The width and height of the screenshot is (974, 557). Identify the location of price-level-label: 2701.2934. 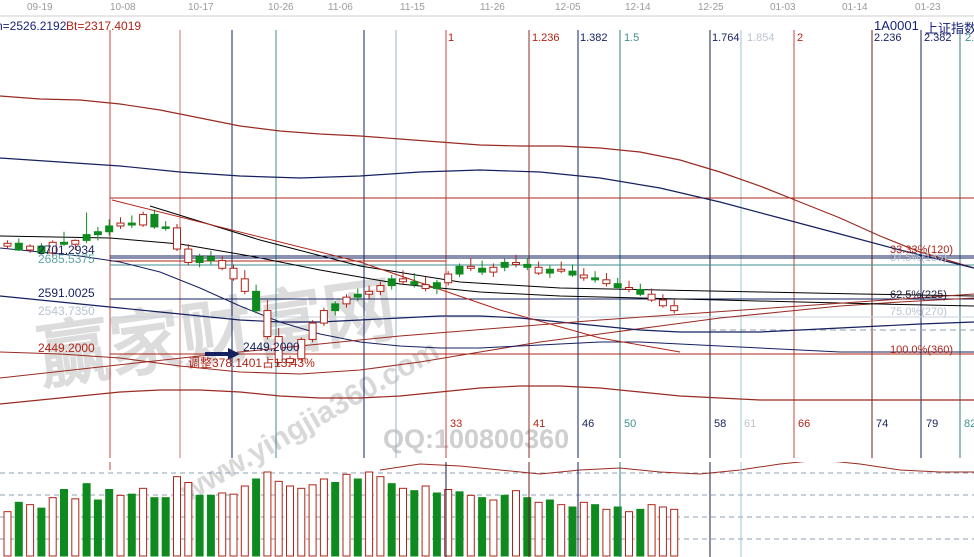
(66, 250).